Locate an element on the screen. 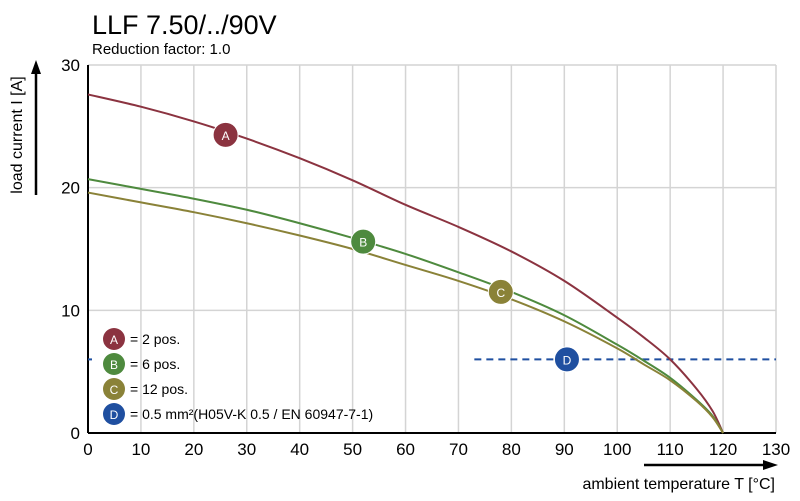 The image size is (800, 501). x-tick-label: 20 is located at coordinates (193, 449).